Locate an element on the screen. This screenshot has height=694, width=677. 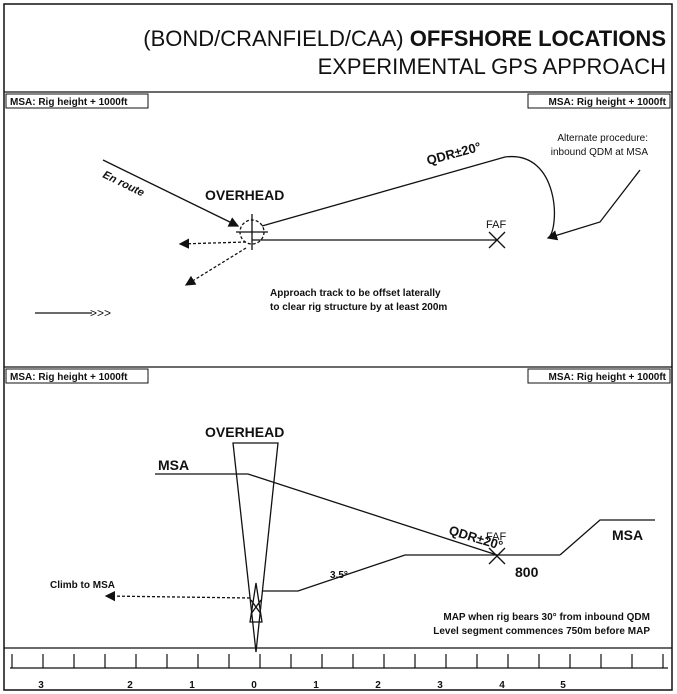
alternate-arrow is located at coordinates (593, 205).